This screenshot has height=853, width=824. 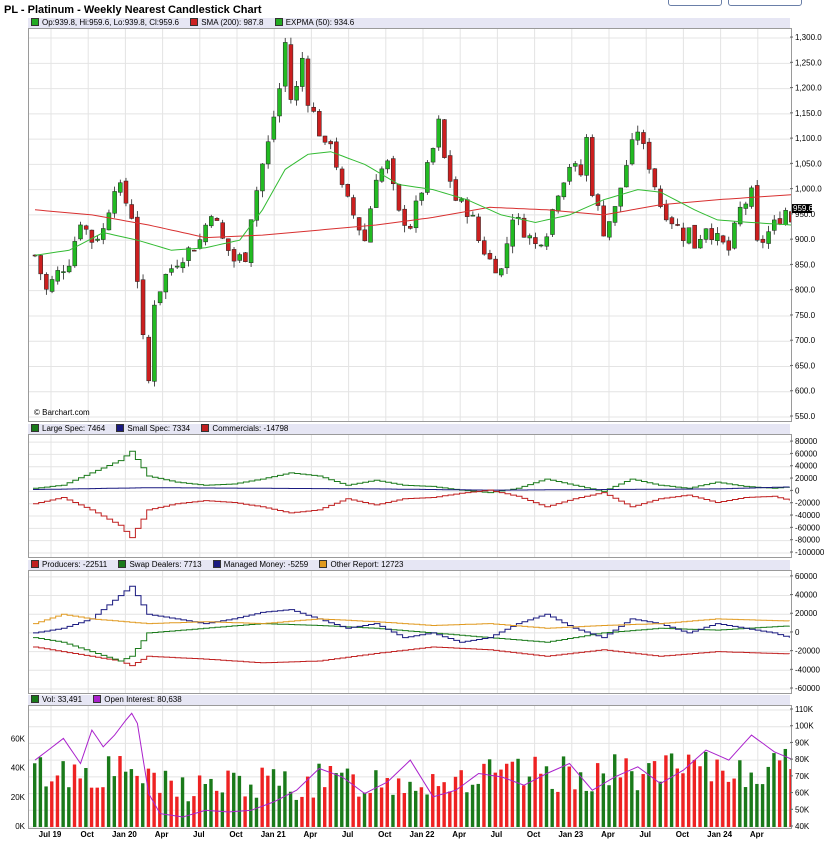 What do you see at coordinates (683, 834) in the screenshot?
I see `x-tick-label: Oct` at bounding box center [683, 834].